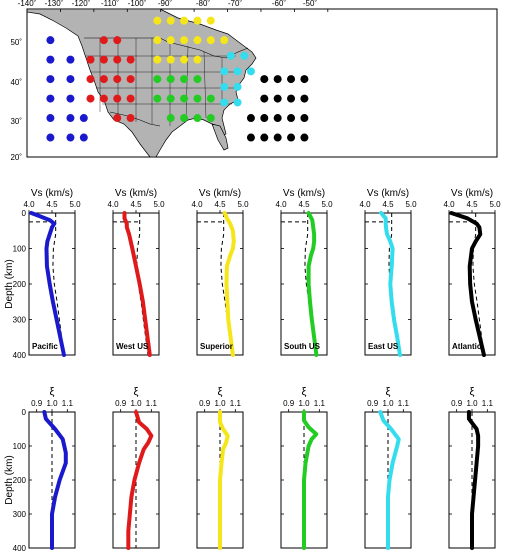  What do you see at coordinates (302, 346) in the screenshot?
I see `region-label: South US` at bounding box center [302, 346].